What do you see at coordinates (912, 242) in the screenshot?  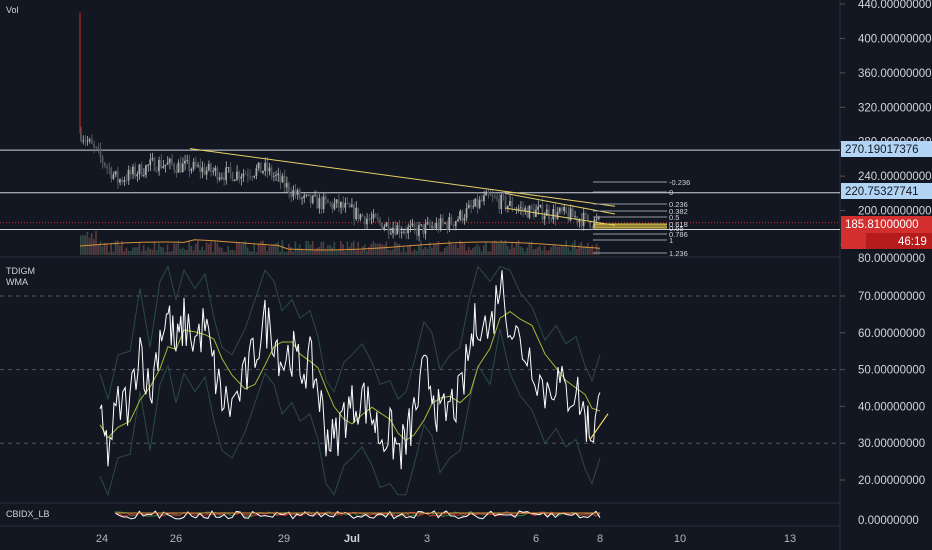 I see `countdown-timer: 46:19` at bounding box center [912, 242].